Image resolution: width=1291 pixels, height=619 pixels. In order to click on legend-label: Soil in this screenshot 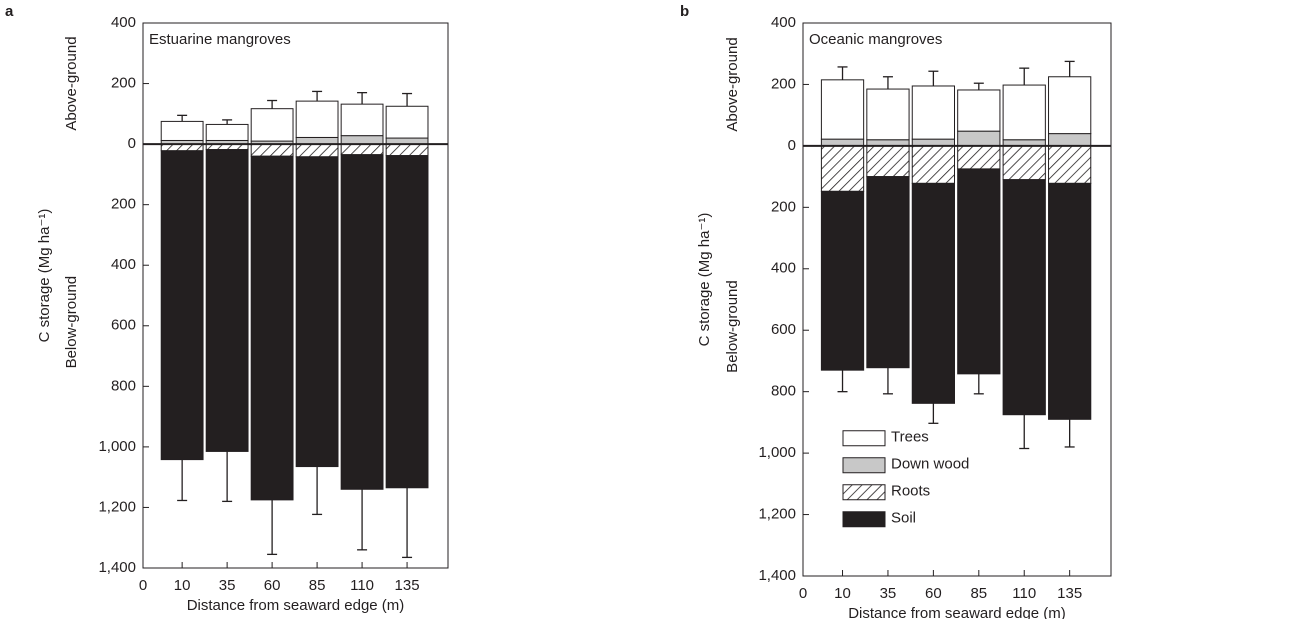, I will do `click(903, 518)`.